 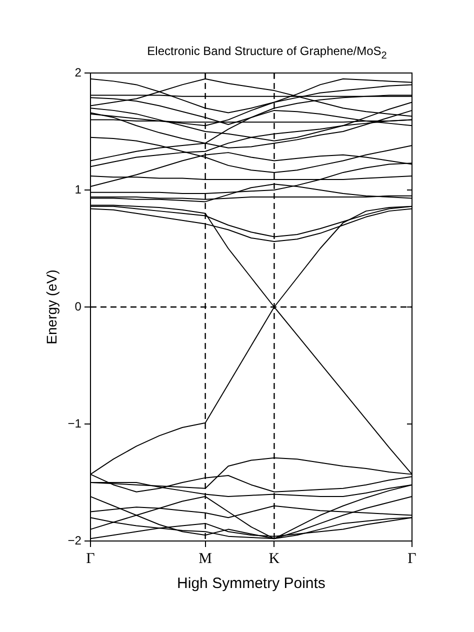 I want to click on x-axis-title: High Symmetry Points, so click(x=251, y=583).